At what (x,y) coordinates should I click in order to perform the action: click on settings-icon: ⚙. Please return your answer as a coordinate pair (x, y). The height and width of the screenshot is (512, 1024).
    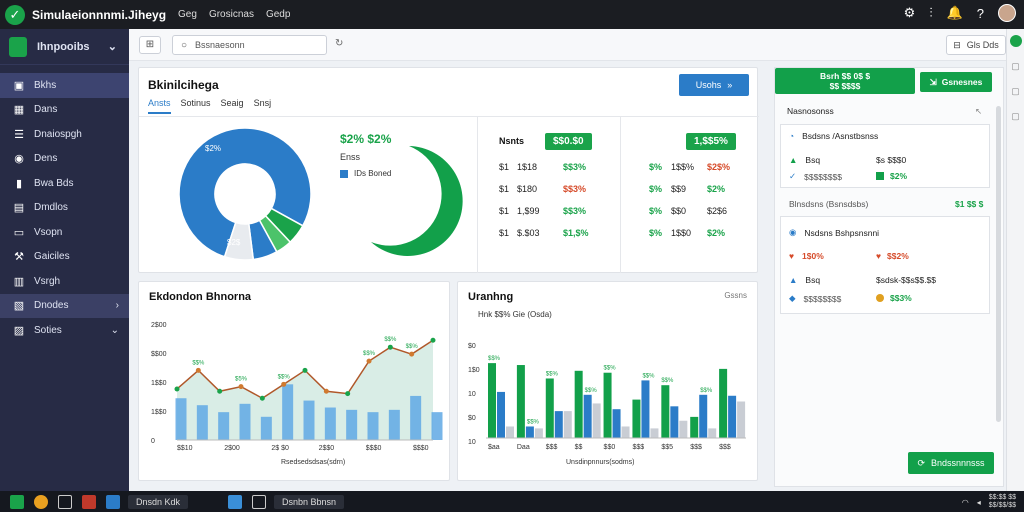
    Looking at the image, I should click on (909, 12).